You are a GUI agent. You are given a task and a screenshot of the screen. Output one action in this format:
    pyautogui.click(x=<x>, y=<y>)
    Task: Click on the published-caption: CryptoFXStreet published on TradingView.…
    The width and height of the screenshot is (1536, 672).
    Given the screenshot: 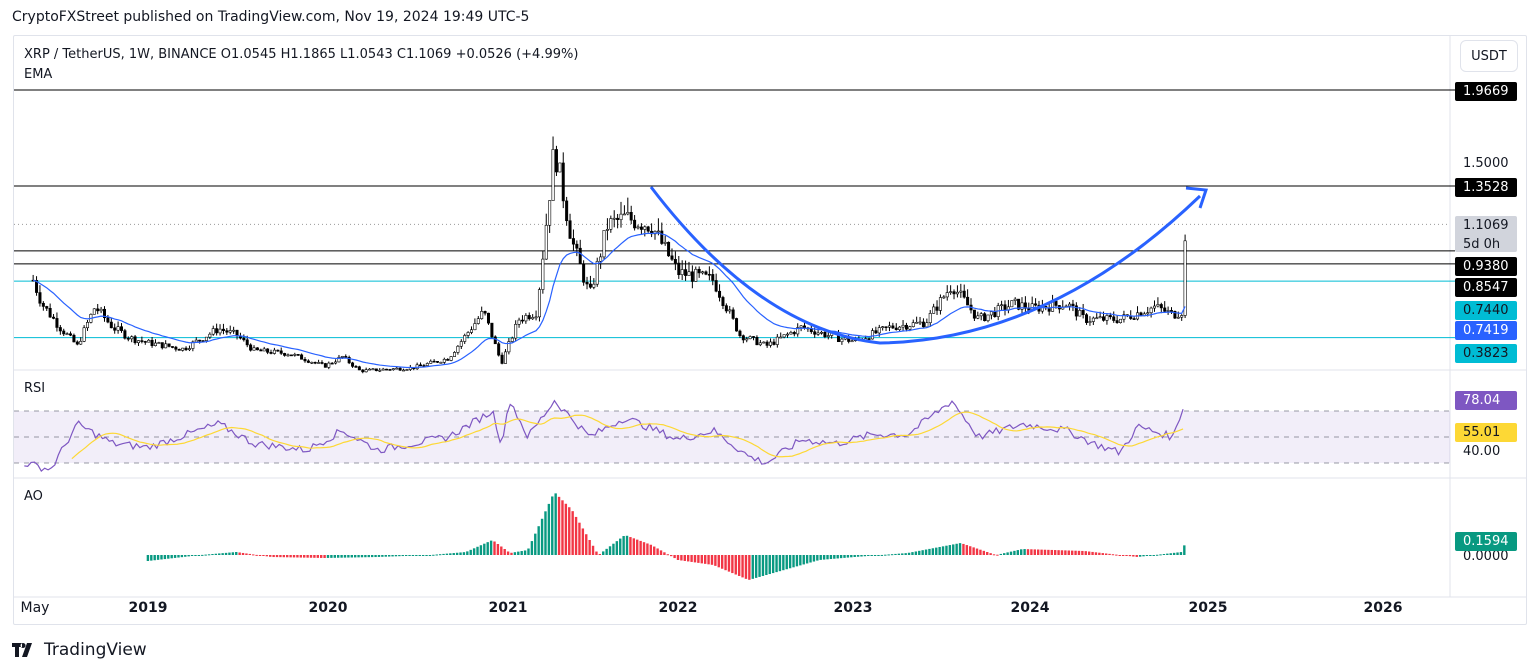 What is the action you would take?
    pyautogui.click(x=271, y=17)
    